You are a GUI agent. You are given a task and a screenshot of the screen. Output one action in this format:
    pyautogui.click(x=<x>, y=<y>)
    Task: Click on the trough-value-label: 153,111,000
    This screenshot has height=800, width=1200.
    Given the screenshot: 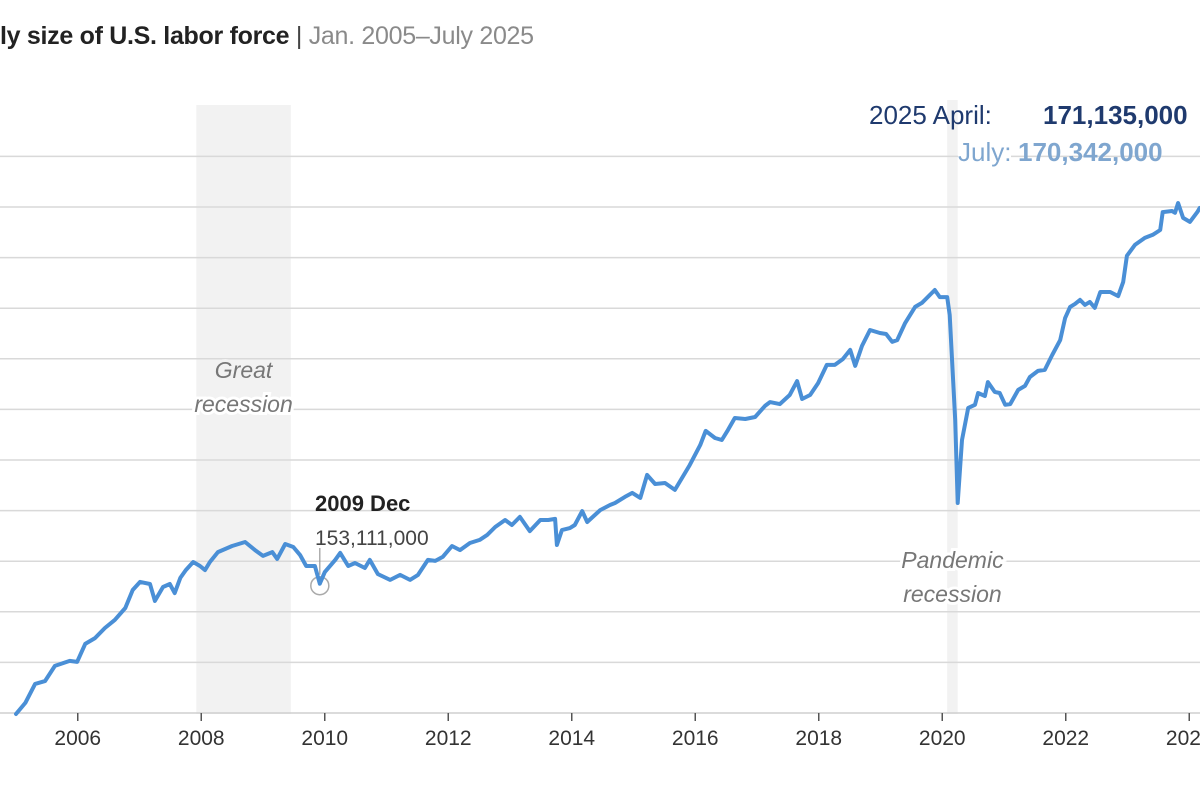 What is the action you would take?
    pyautogui.click(x=372, y=538)
    